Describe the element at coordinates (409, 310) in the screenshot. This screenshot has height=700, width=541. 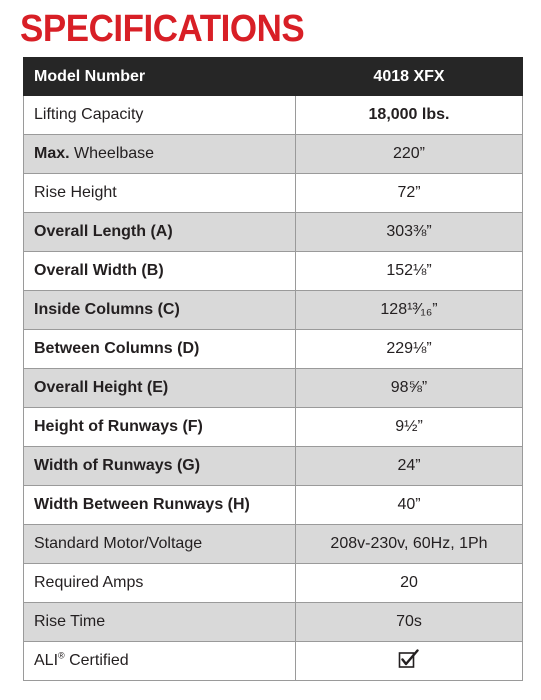
I see `row-value: 128¹³⁄₁₆”` at that location.